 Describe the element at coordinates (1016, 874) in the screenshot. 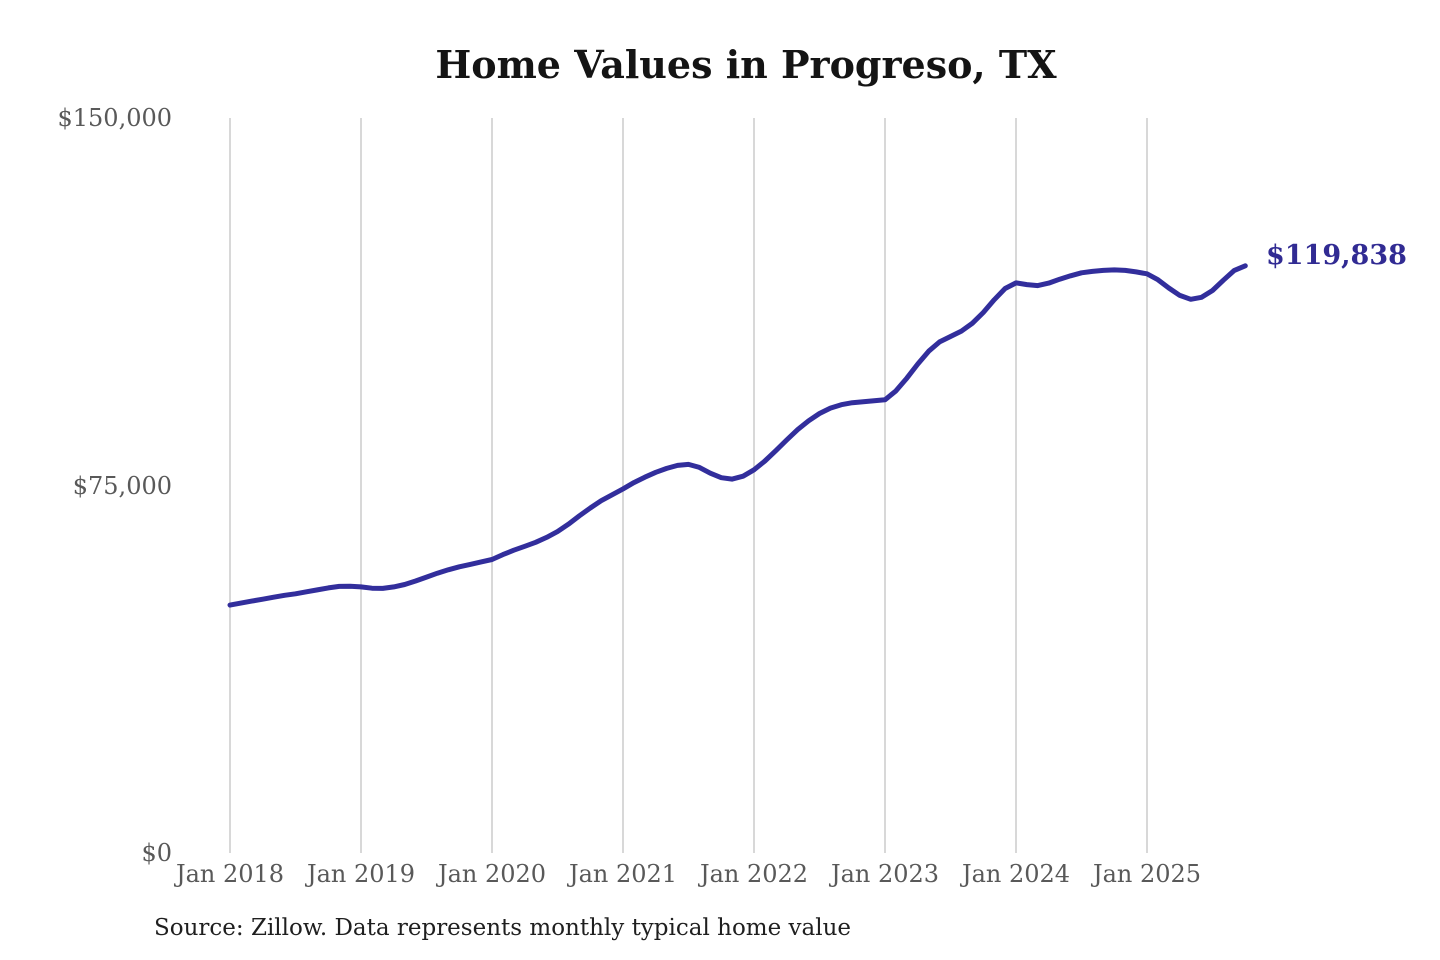

I see `x-tick-label: Jan 2024` at that location.